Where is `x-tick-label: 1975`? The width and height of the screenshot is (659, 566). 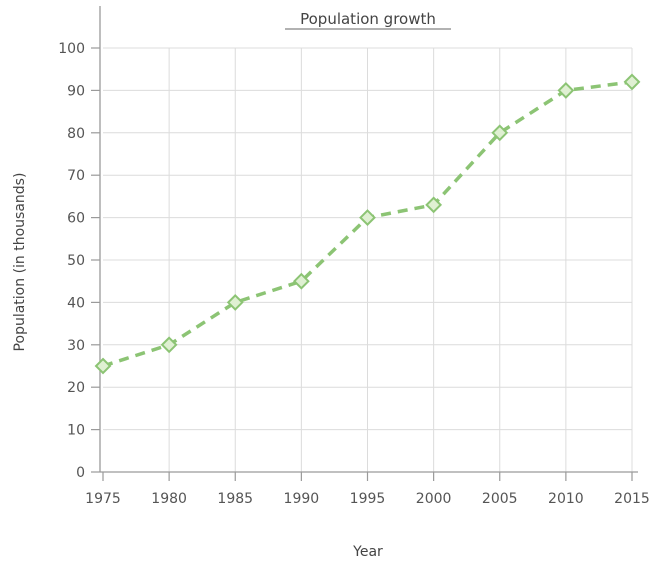
x-tick-label: 1975 is located at coordinates (103, 499).